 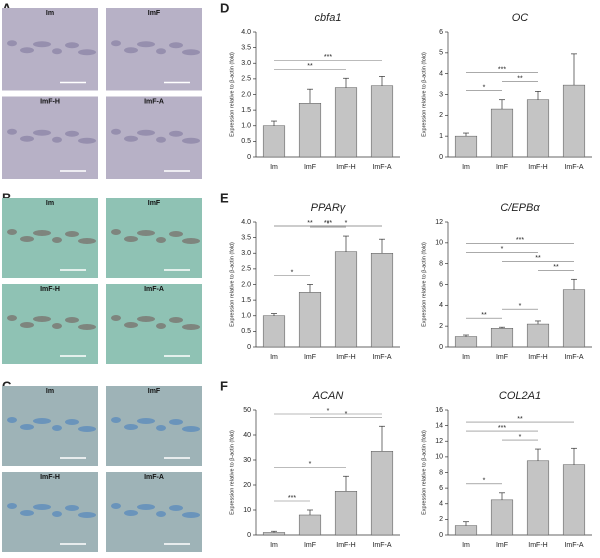 I want to click on panel-letter: C, so click(x=7, y=385).